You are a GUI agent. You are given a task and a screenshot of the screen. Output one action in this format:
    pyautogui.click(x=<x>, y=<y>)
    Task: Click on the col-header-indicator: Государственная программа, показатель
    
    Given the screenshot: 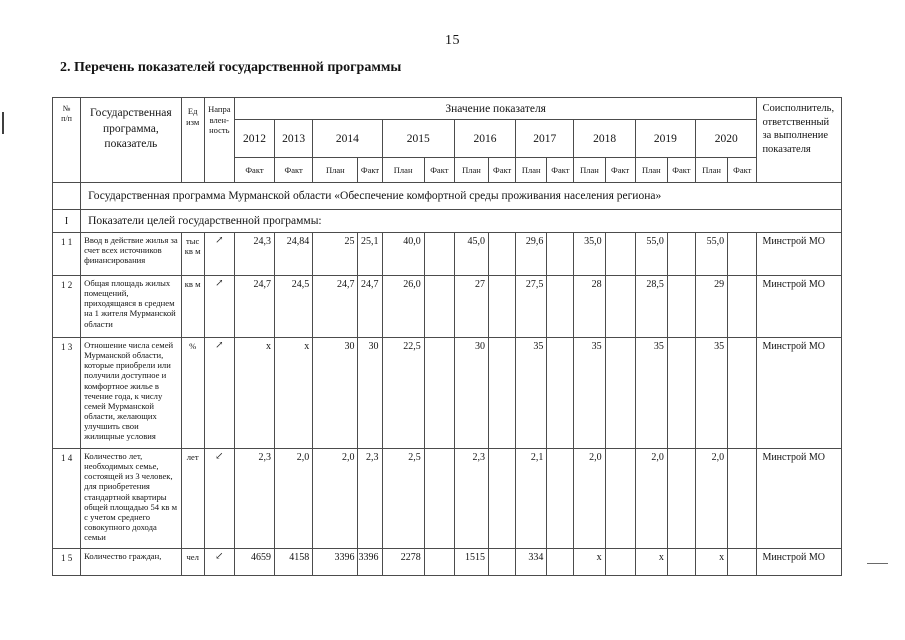 What is the action you would take?
    pyautogui.click(x=131, y=140)
    